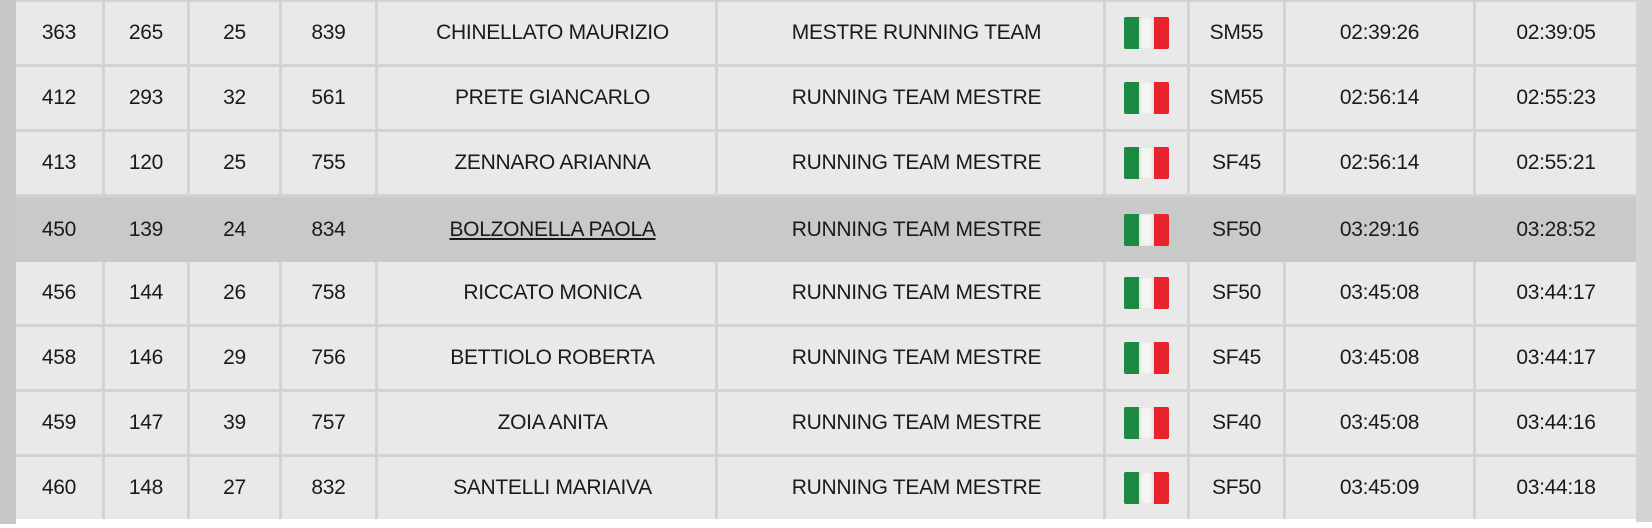  I want to click on cell-bib-number: 755, so click(328, 163).